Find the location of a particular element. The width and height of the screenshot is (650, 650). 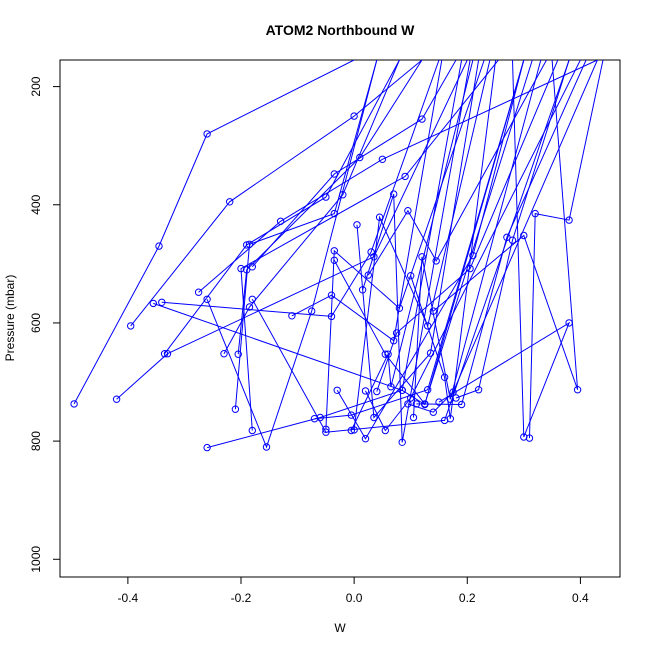

y-tick-label: 1000 is located at coordinates (36, 559).